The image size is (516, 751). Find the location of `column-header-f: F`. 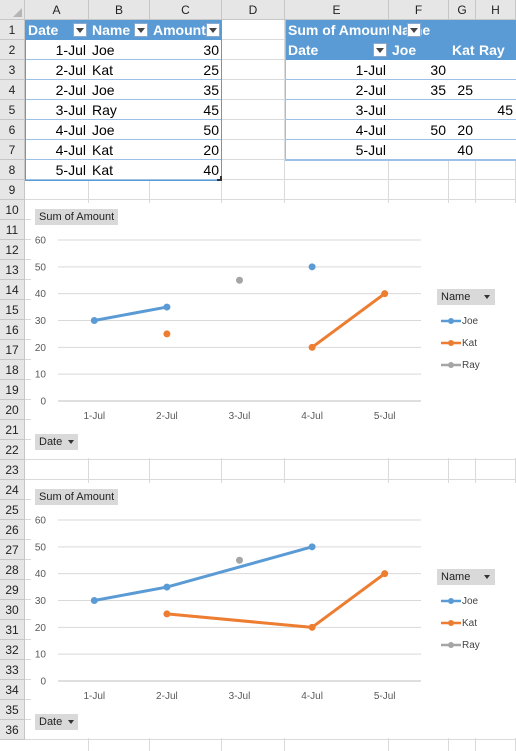

column-header-f: F is located at coordinates (419, 10).